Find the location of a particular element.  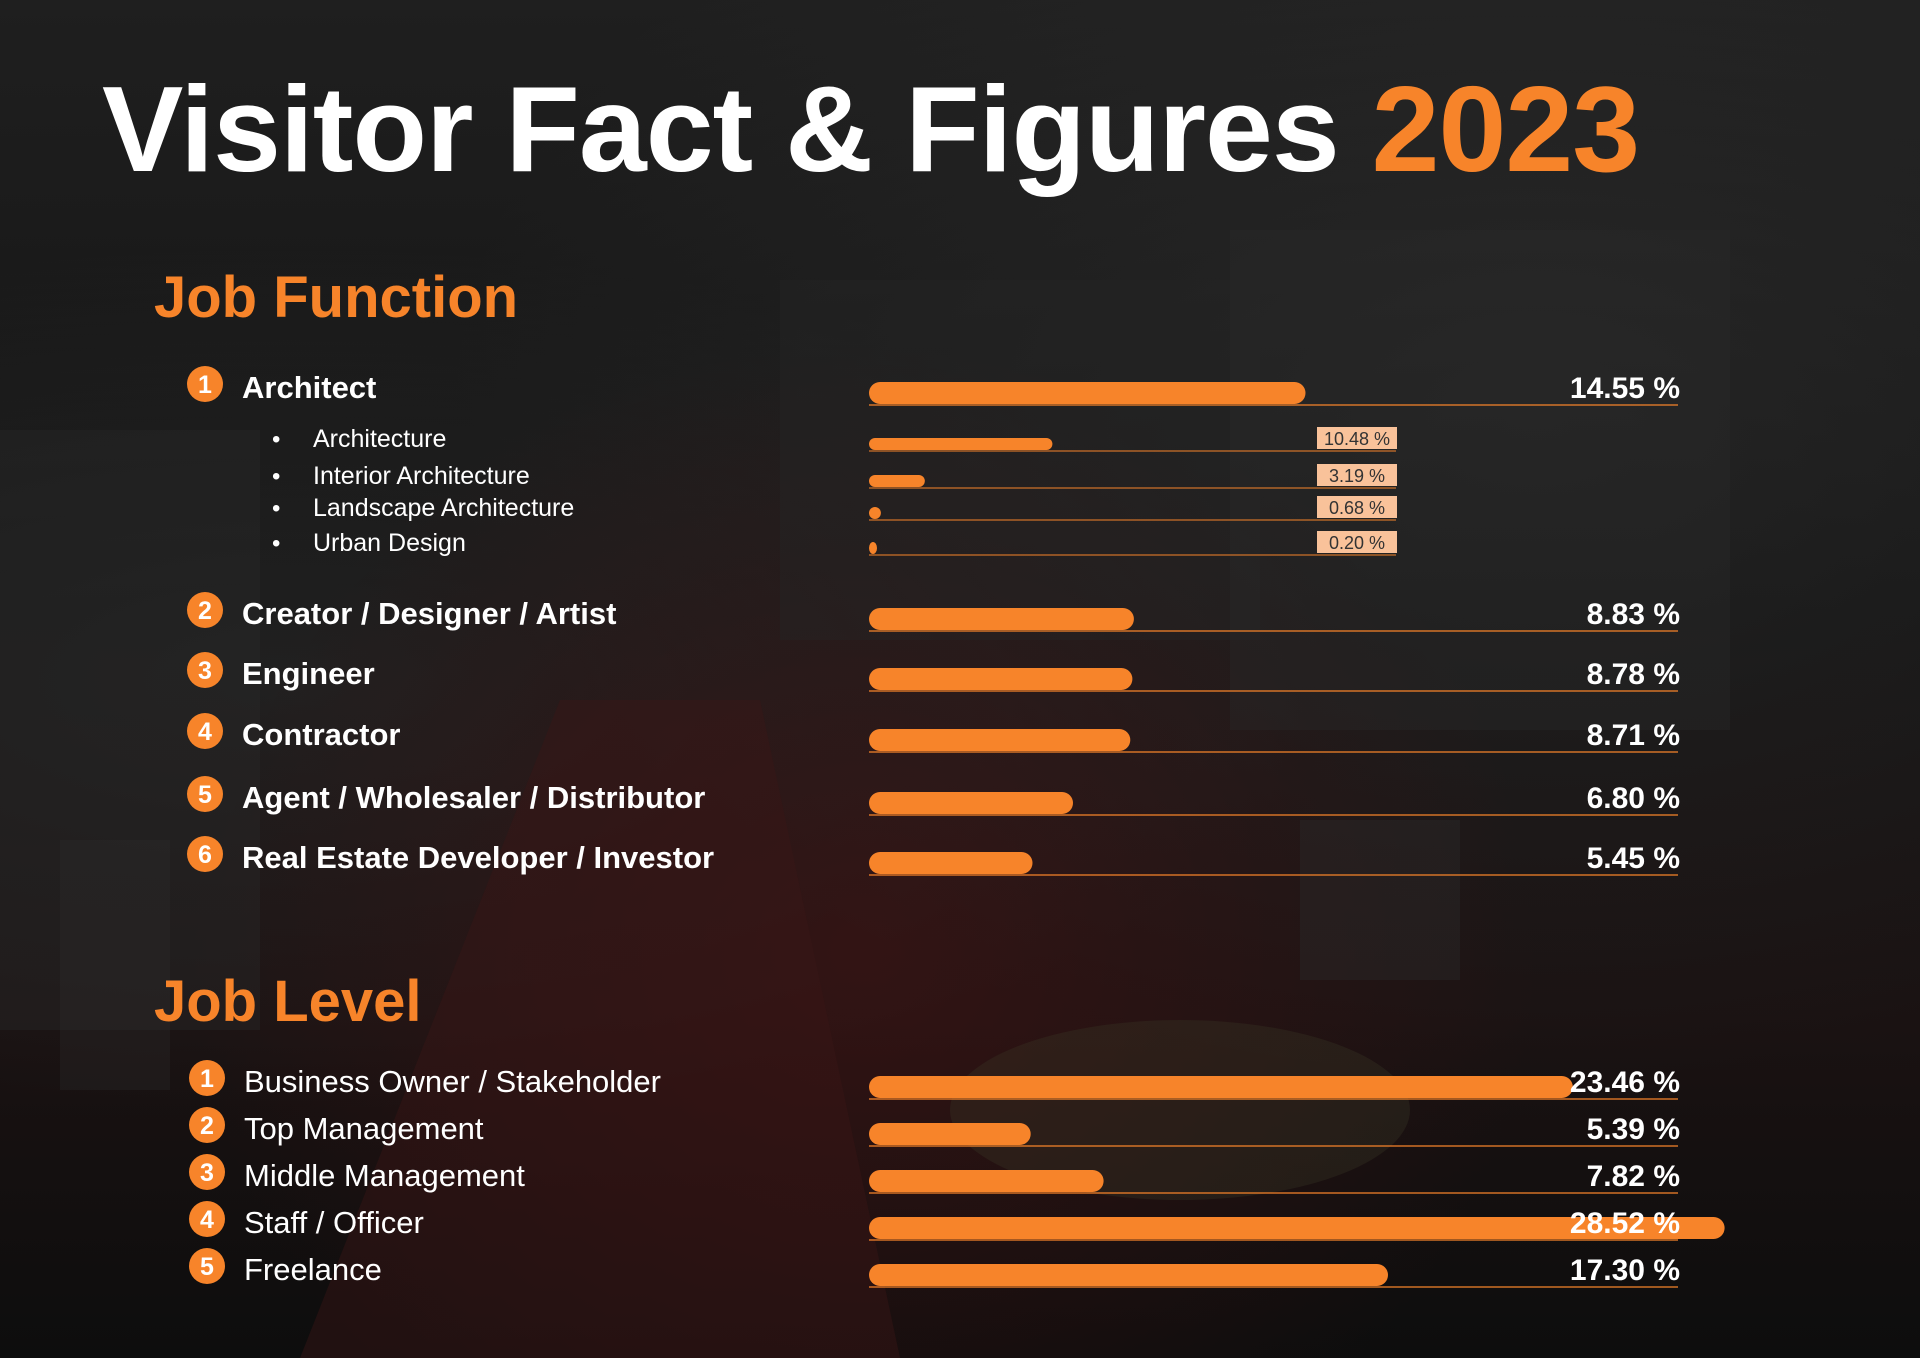

value-label: 28.52 % is located at coordinates (1625, 1223).